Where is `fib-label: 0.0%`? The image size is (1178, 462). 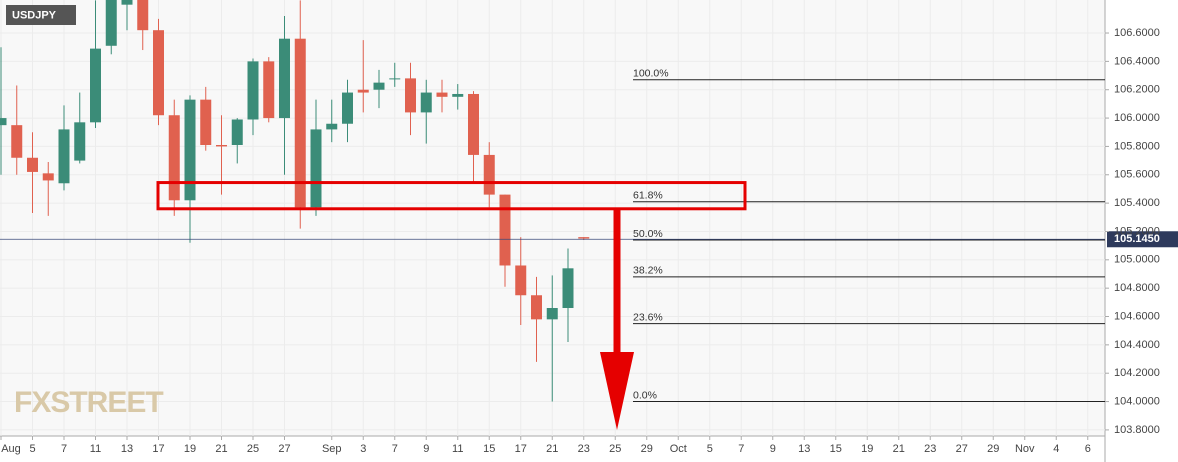 fib-label: 0.0% is located at coordinates (645, 395).